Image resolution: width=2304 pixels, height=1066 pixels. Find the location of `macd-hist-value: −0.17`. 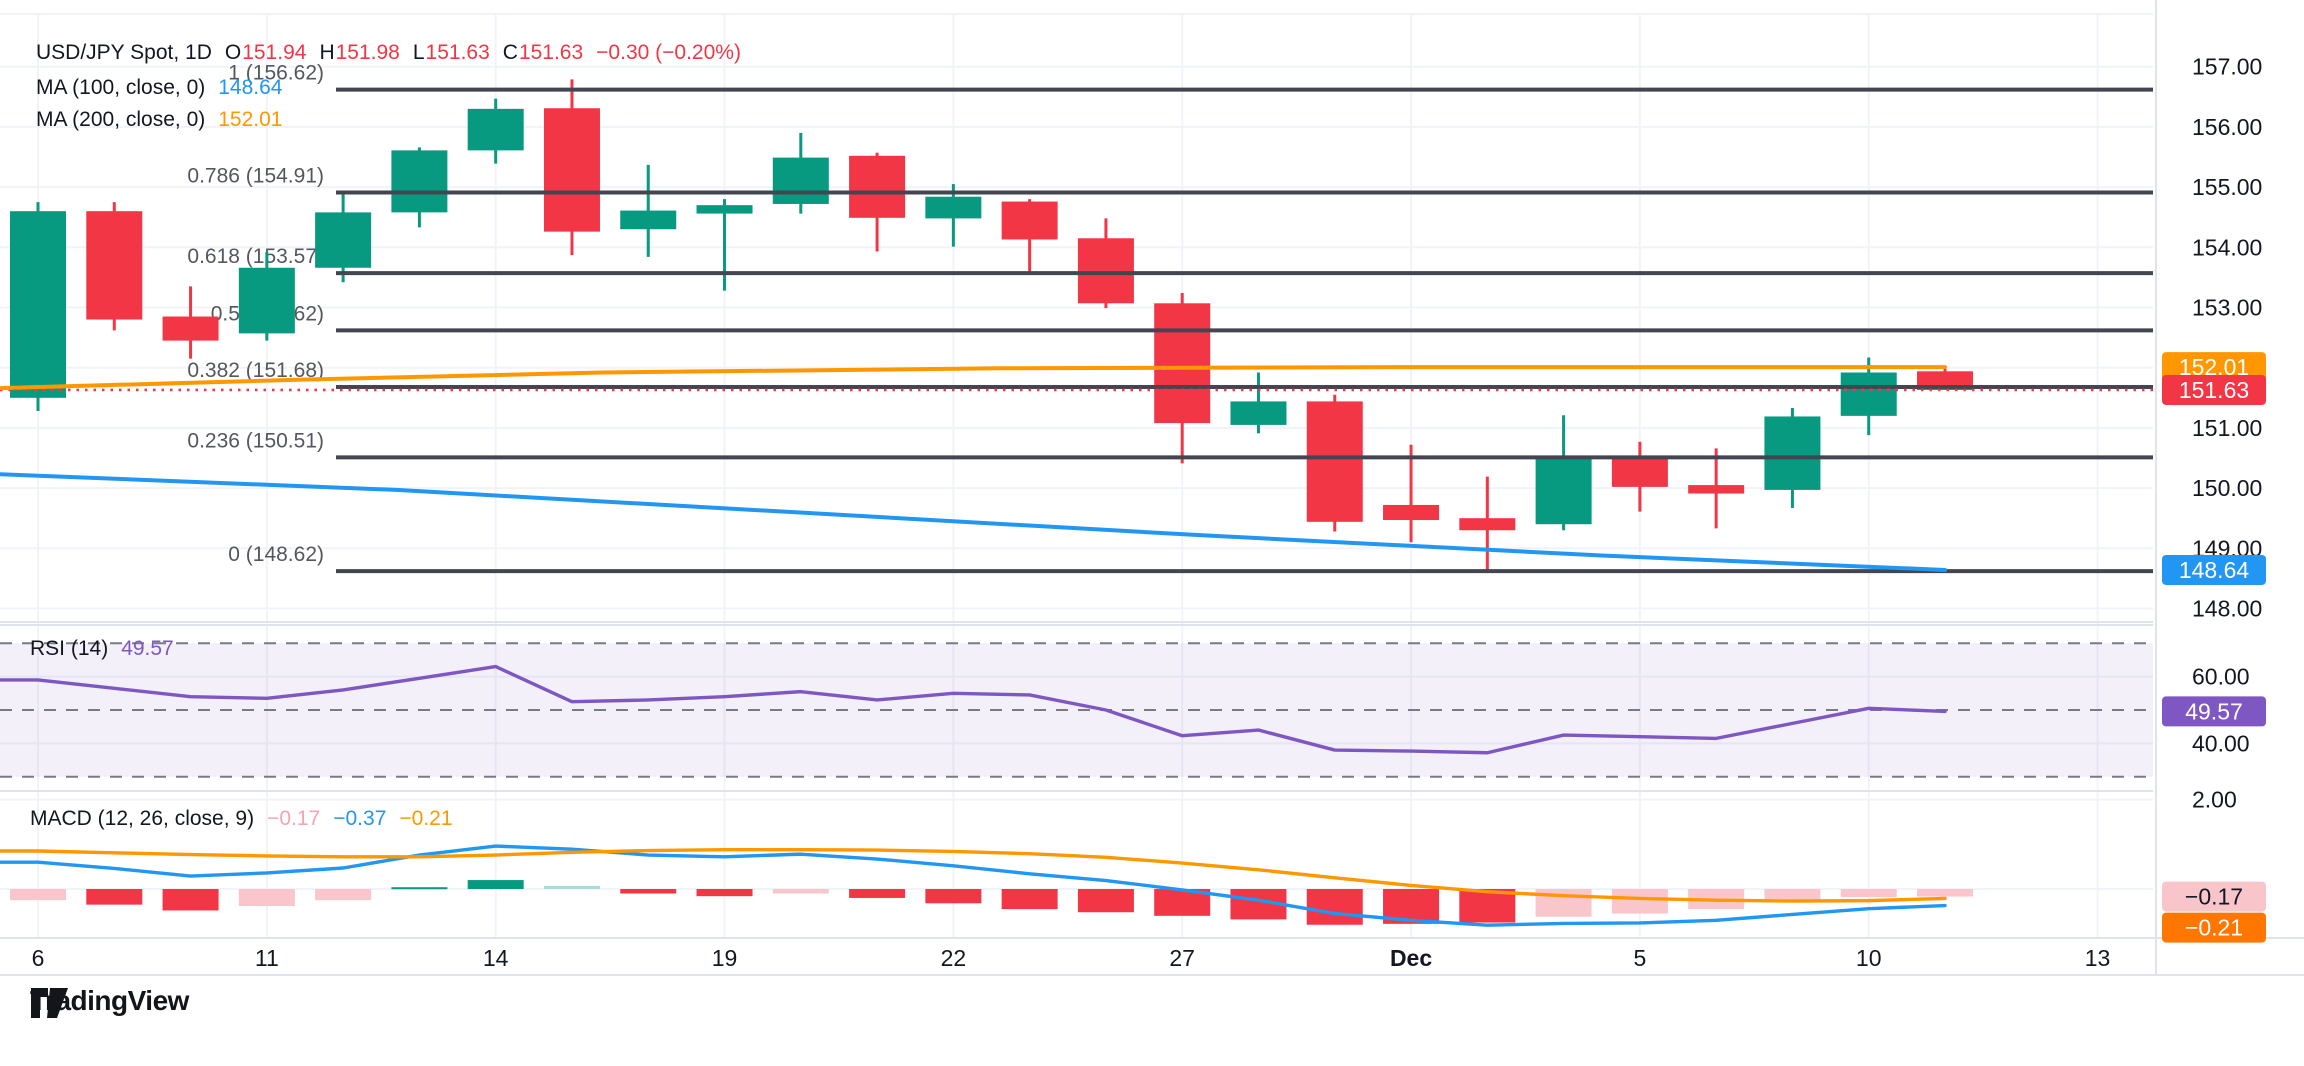

macd-hist-value: −0.17 is located at coordinates (294, 818).